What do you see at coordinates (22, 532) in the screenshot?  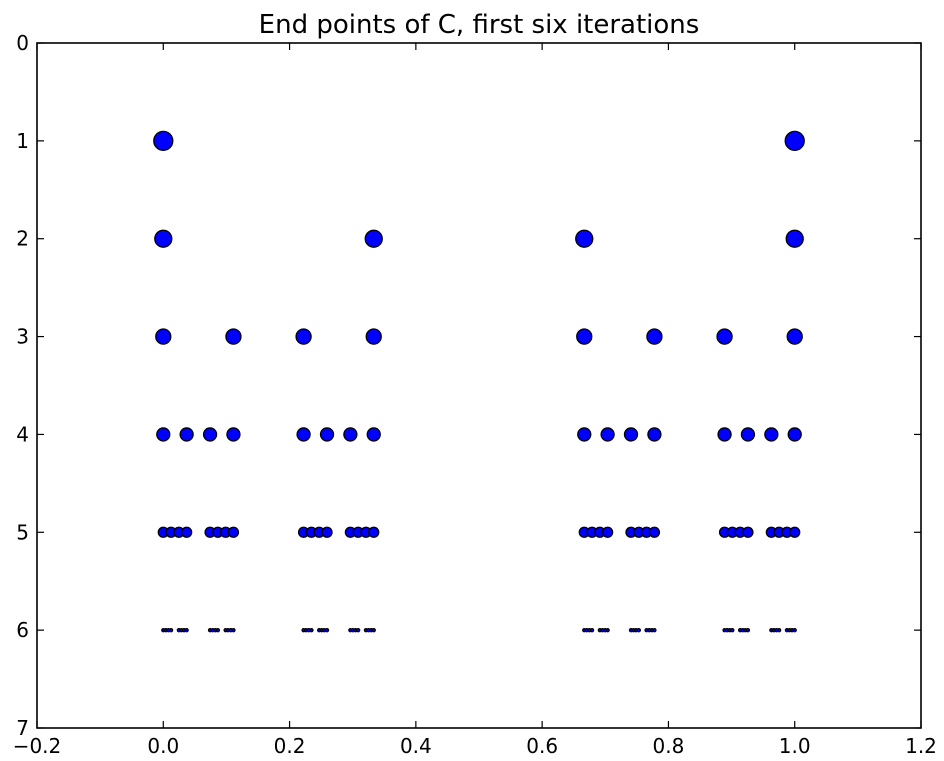 I see `y-tick-label: 5` at bounding box center [22, 532].